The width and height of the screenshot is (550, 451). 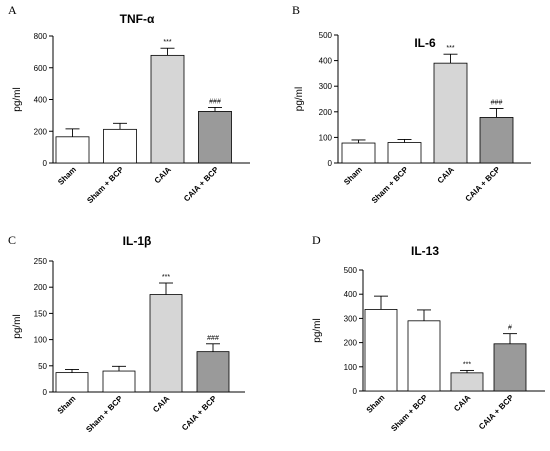 What do you see at coordinates (137, 19) in the screenshot?
I see `chart-title: TNF-α` at bounding box center [137, 19].